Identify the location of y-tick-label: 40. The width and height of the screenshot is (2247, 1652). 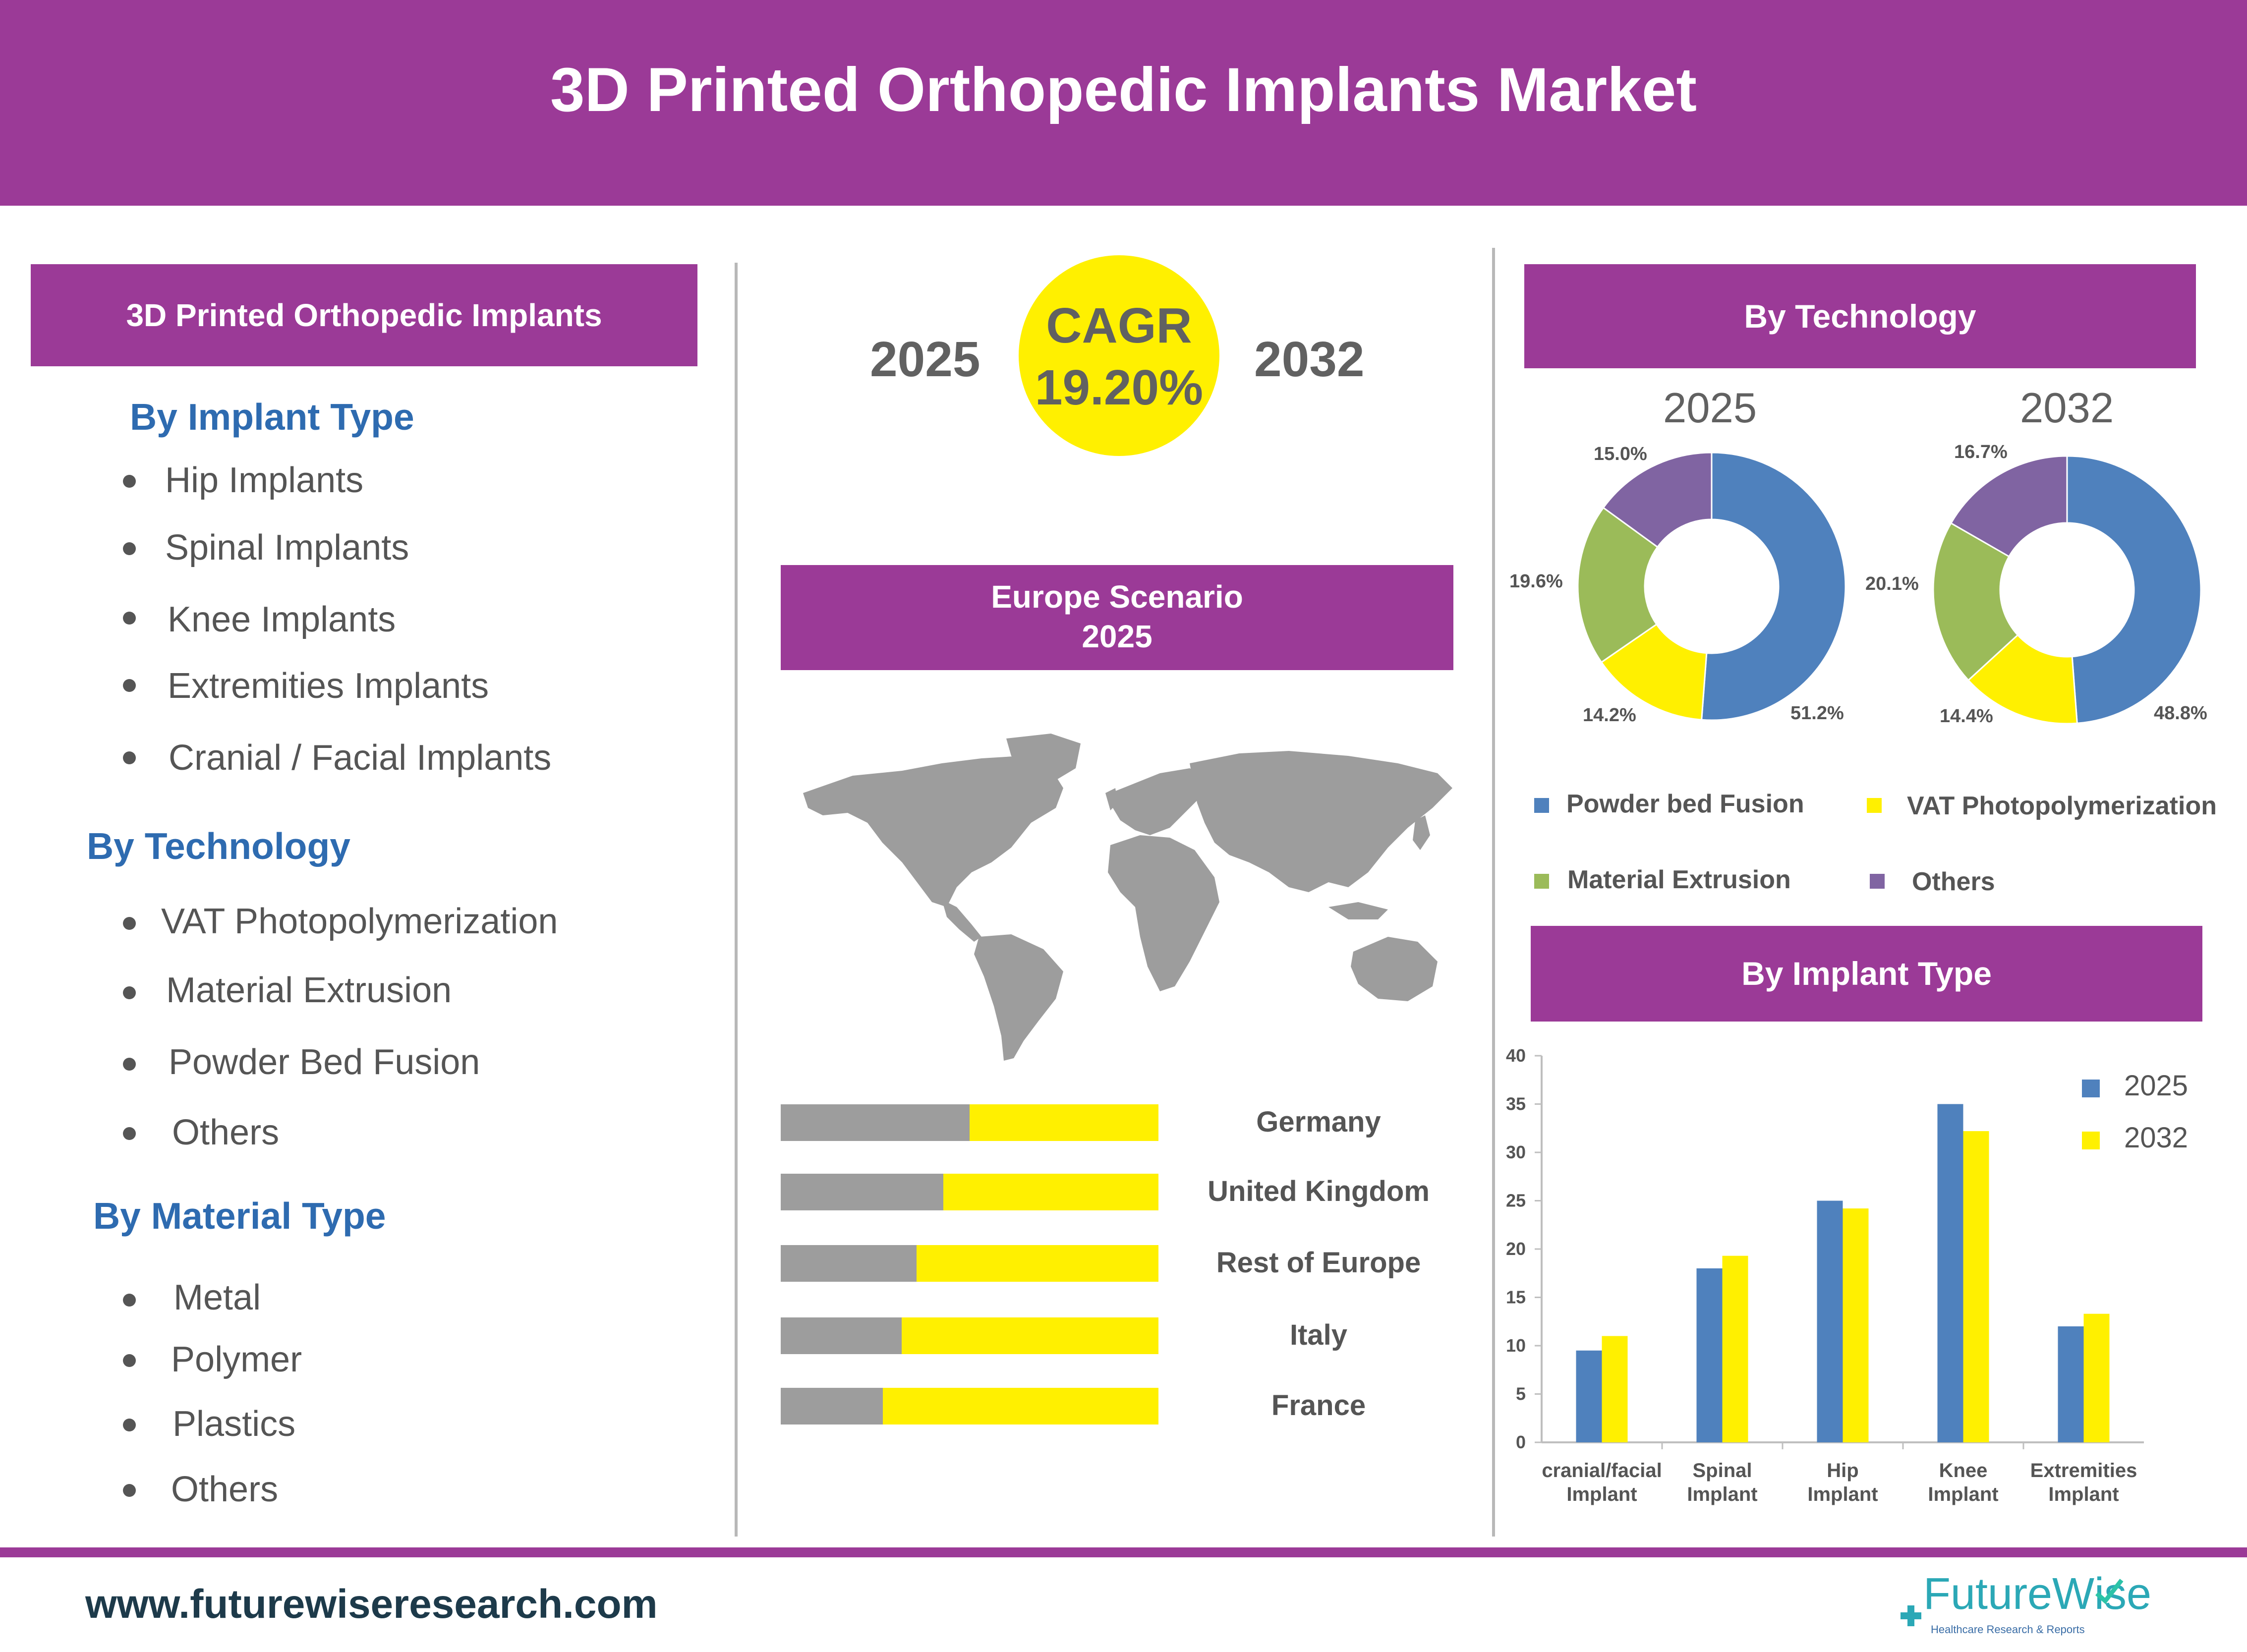
(1516, 1055).